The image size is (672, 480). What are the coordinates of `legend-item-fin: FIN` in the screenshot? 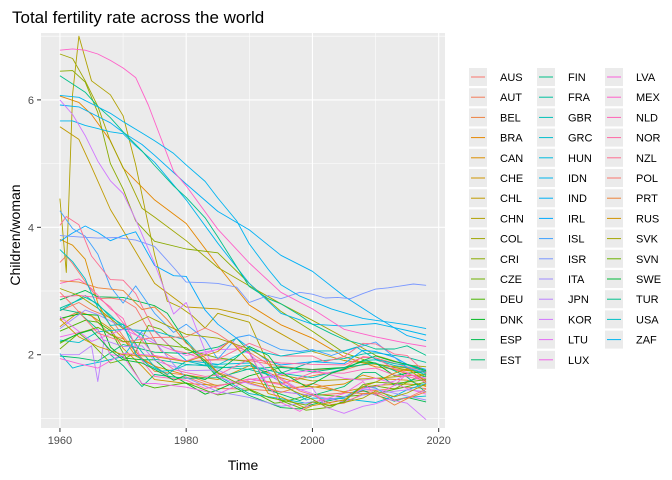 It's located at (561, 77).